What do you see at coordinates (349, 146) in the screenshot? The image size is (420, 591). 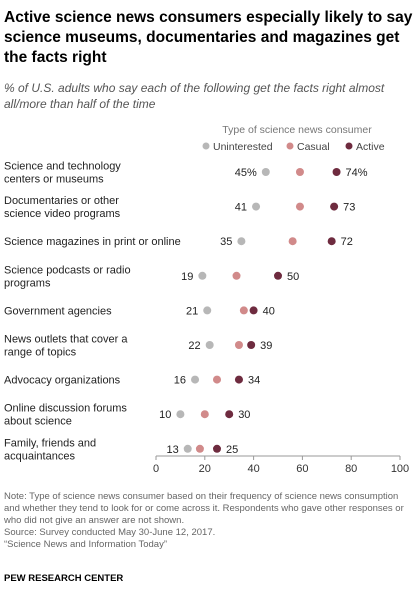 I see `legend-marker-active` at bounding box center [349, 146].